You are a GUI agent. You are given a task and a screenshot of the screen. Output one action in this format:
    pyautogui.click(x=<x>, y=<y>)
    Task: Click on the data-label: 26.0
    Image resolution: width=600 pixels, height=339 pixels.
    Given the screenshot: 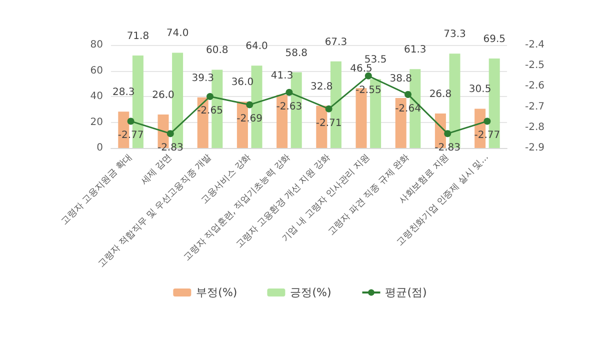 What is the action you would take?
    pyautogui.click(x=163, y=96)
    